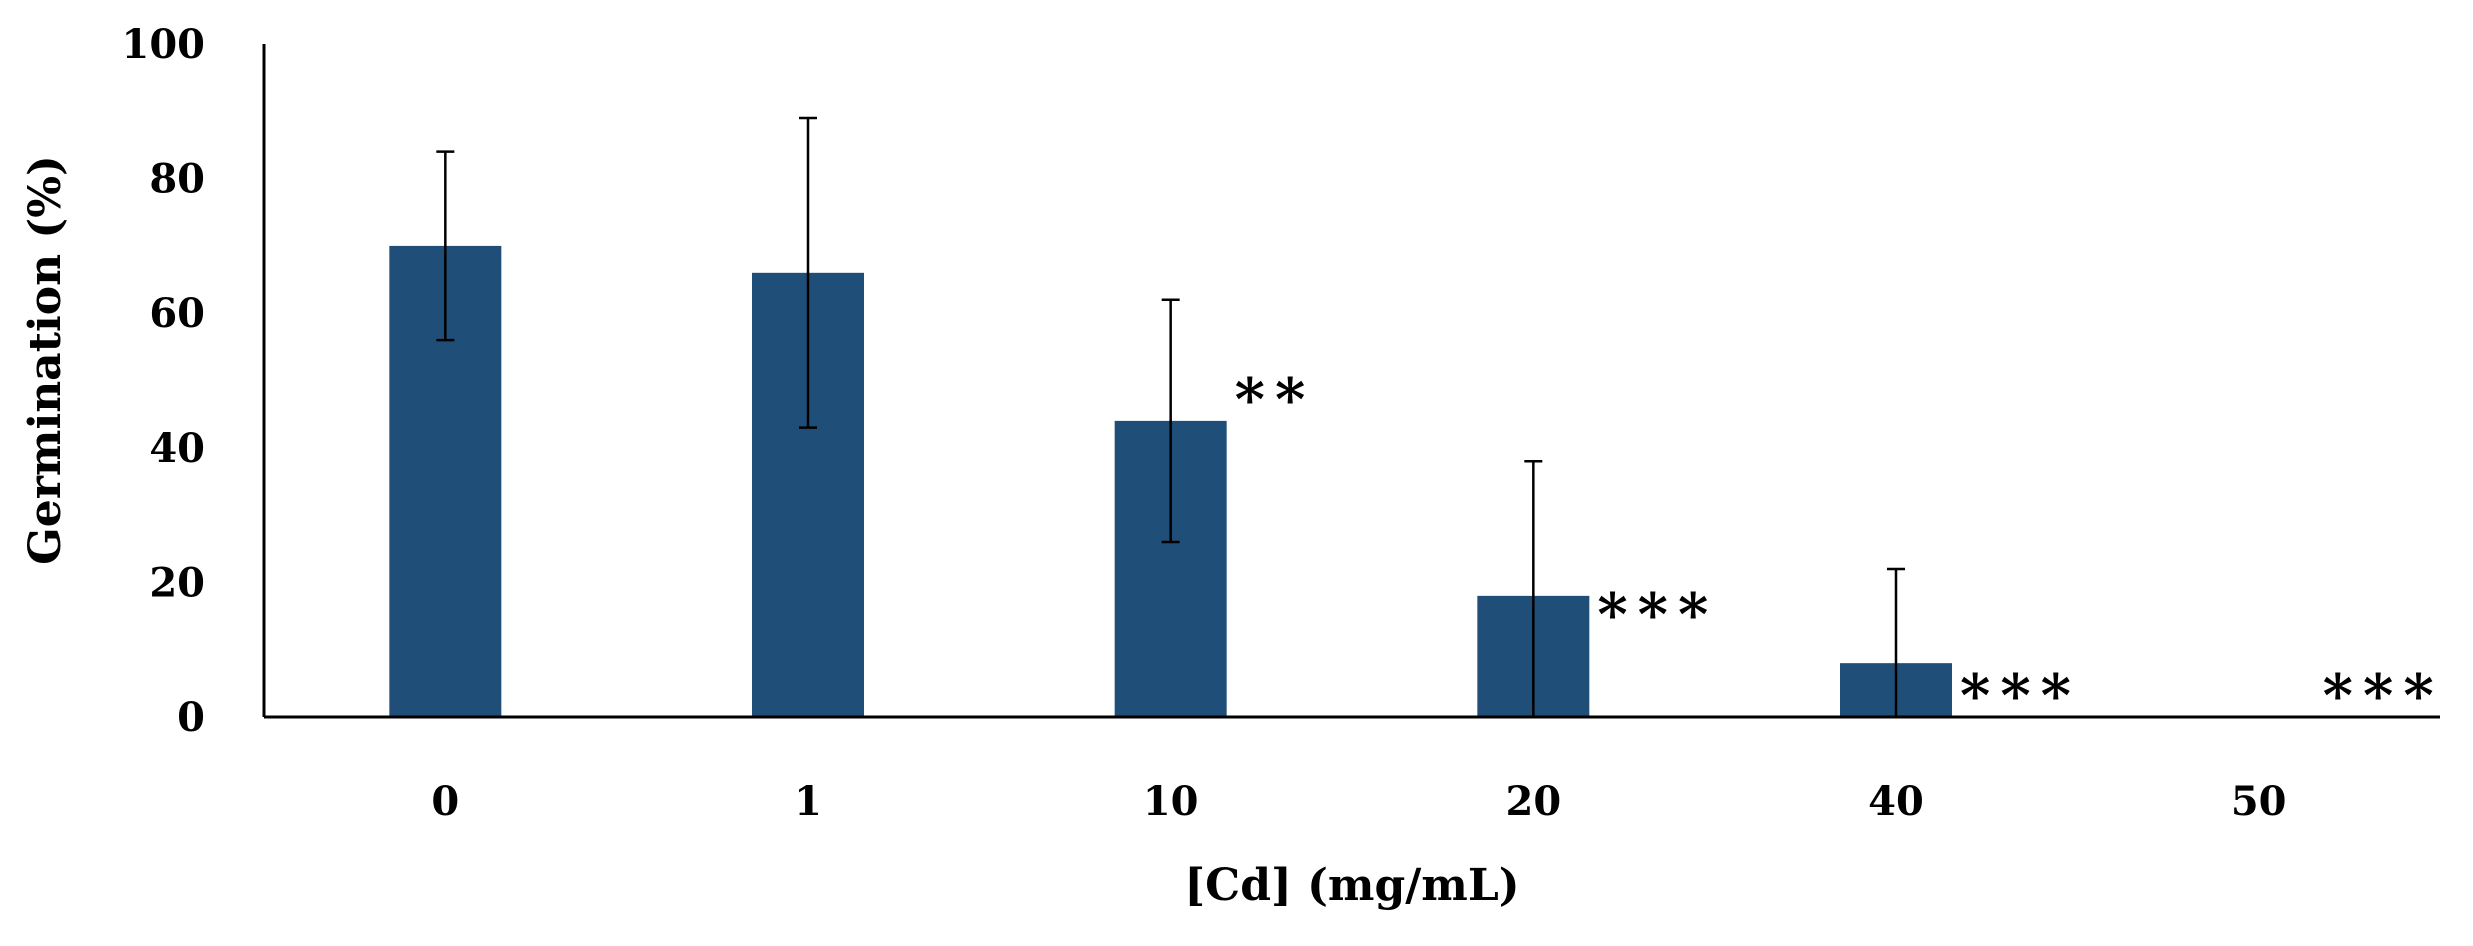 The image size is (2473, 946). What do you see at coordinates (177, 448) in the screenshot?
I see `y-tick-label: 40` at bounding box center [177, 448].